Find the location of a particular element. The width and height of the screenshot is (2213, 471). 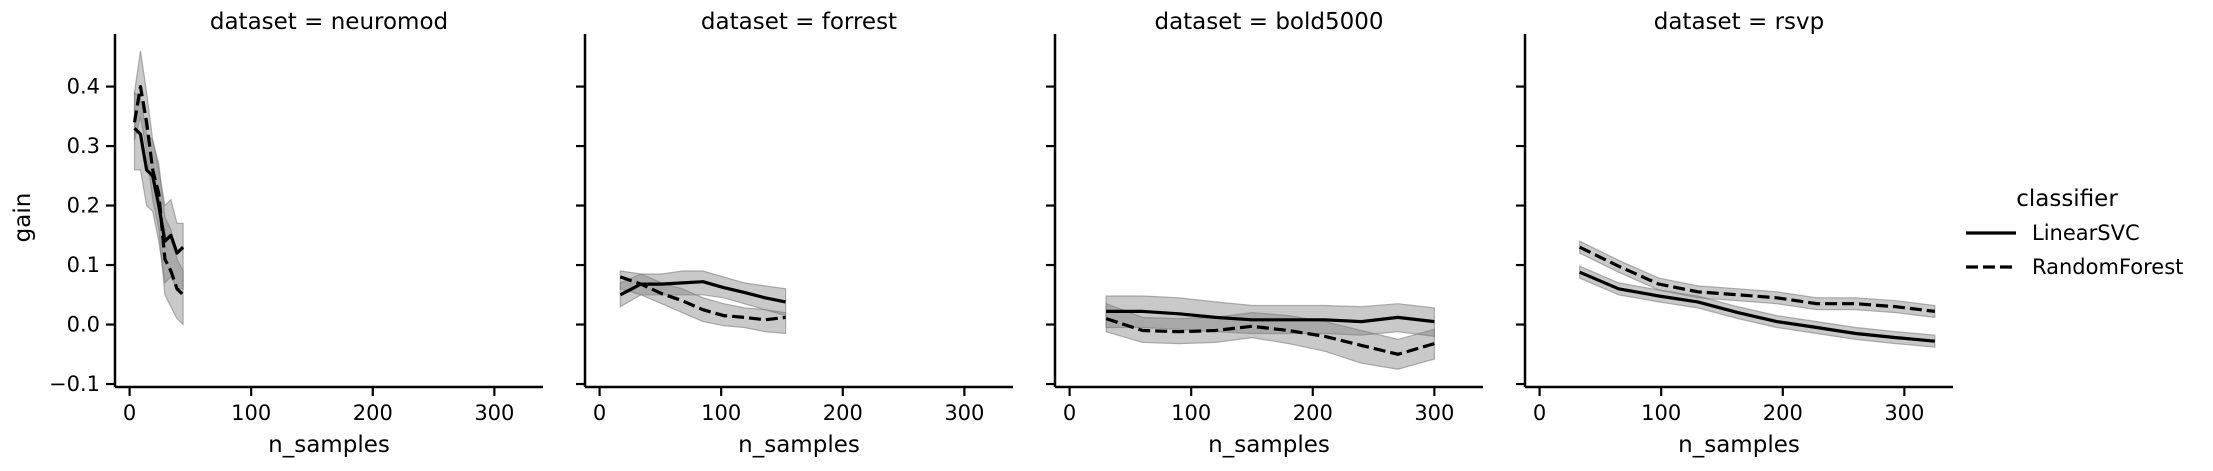

legend: classifier LinearSVC RandomForest is located at coordinates (2074, 232).